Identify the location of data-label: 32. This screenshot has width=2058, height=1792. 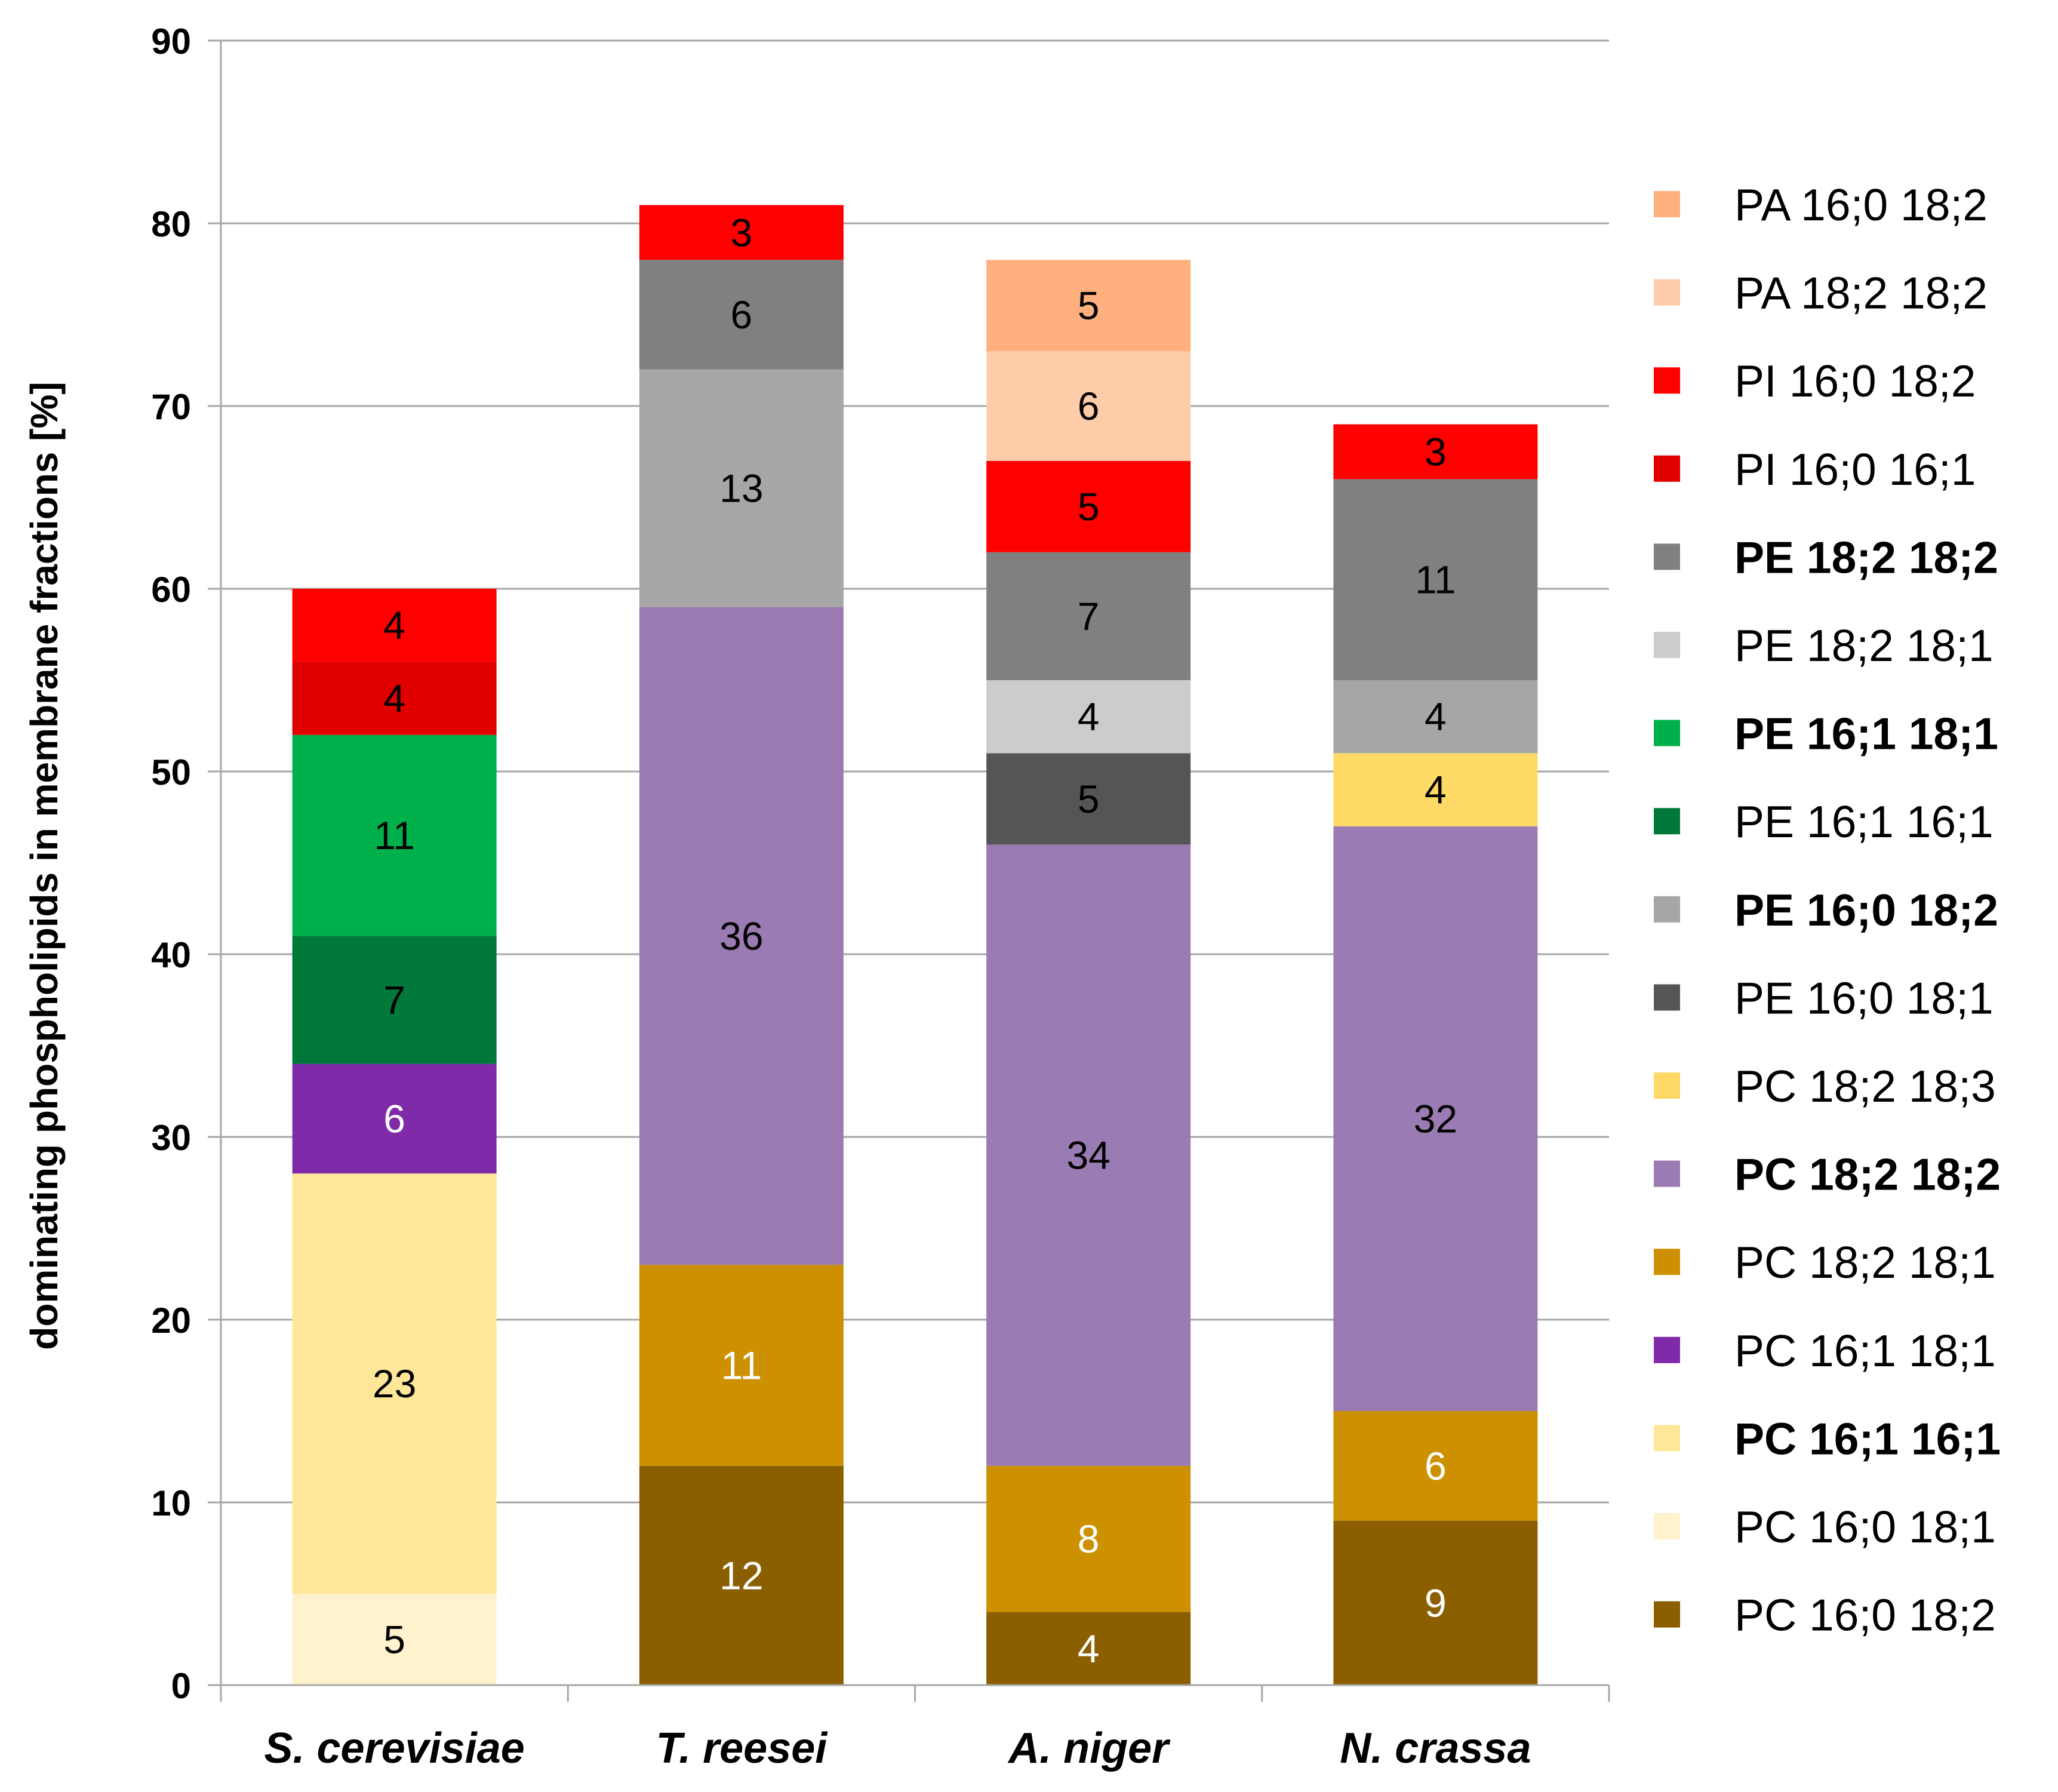
(1435, 1118).